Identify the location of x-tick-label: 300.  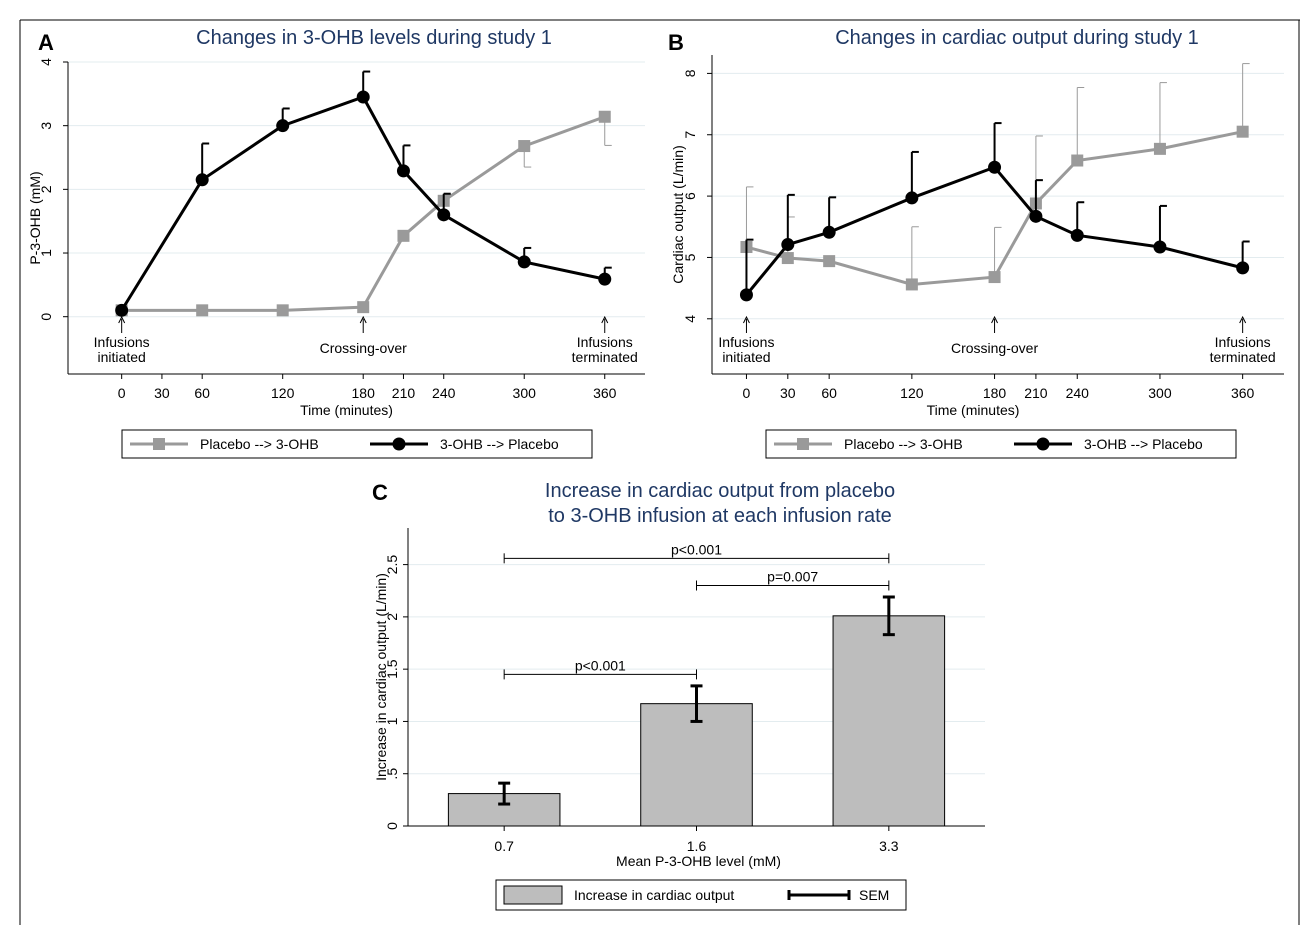
(1160, 393).